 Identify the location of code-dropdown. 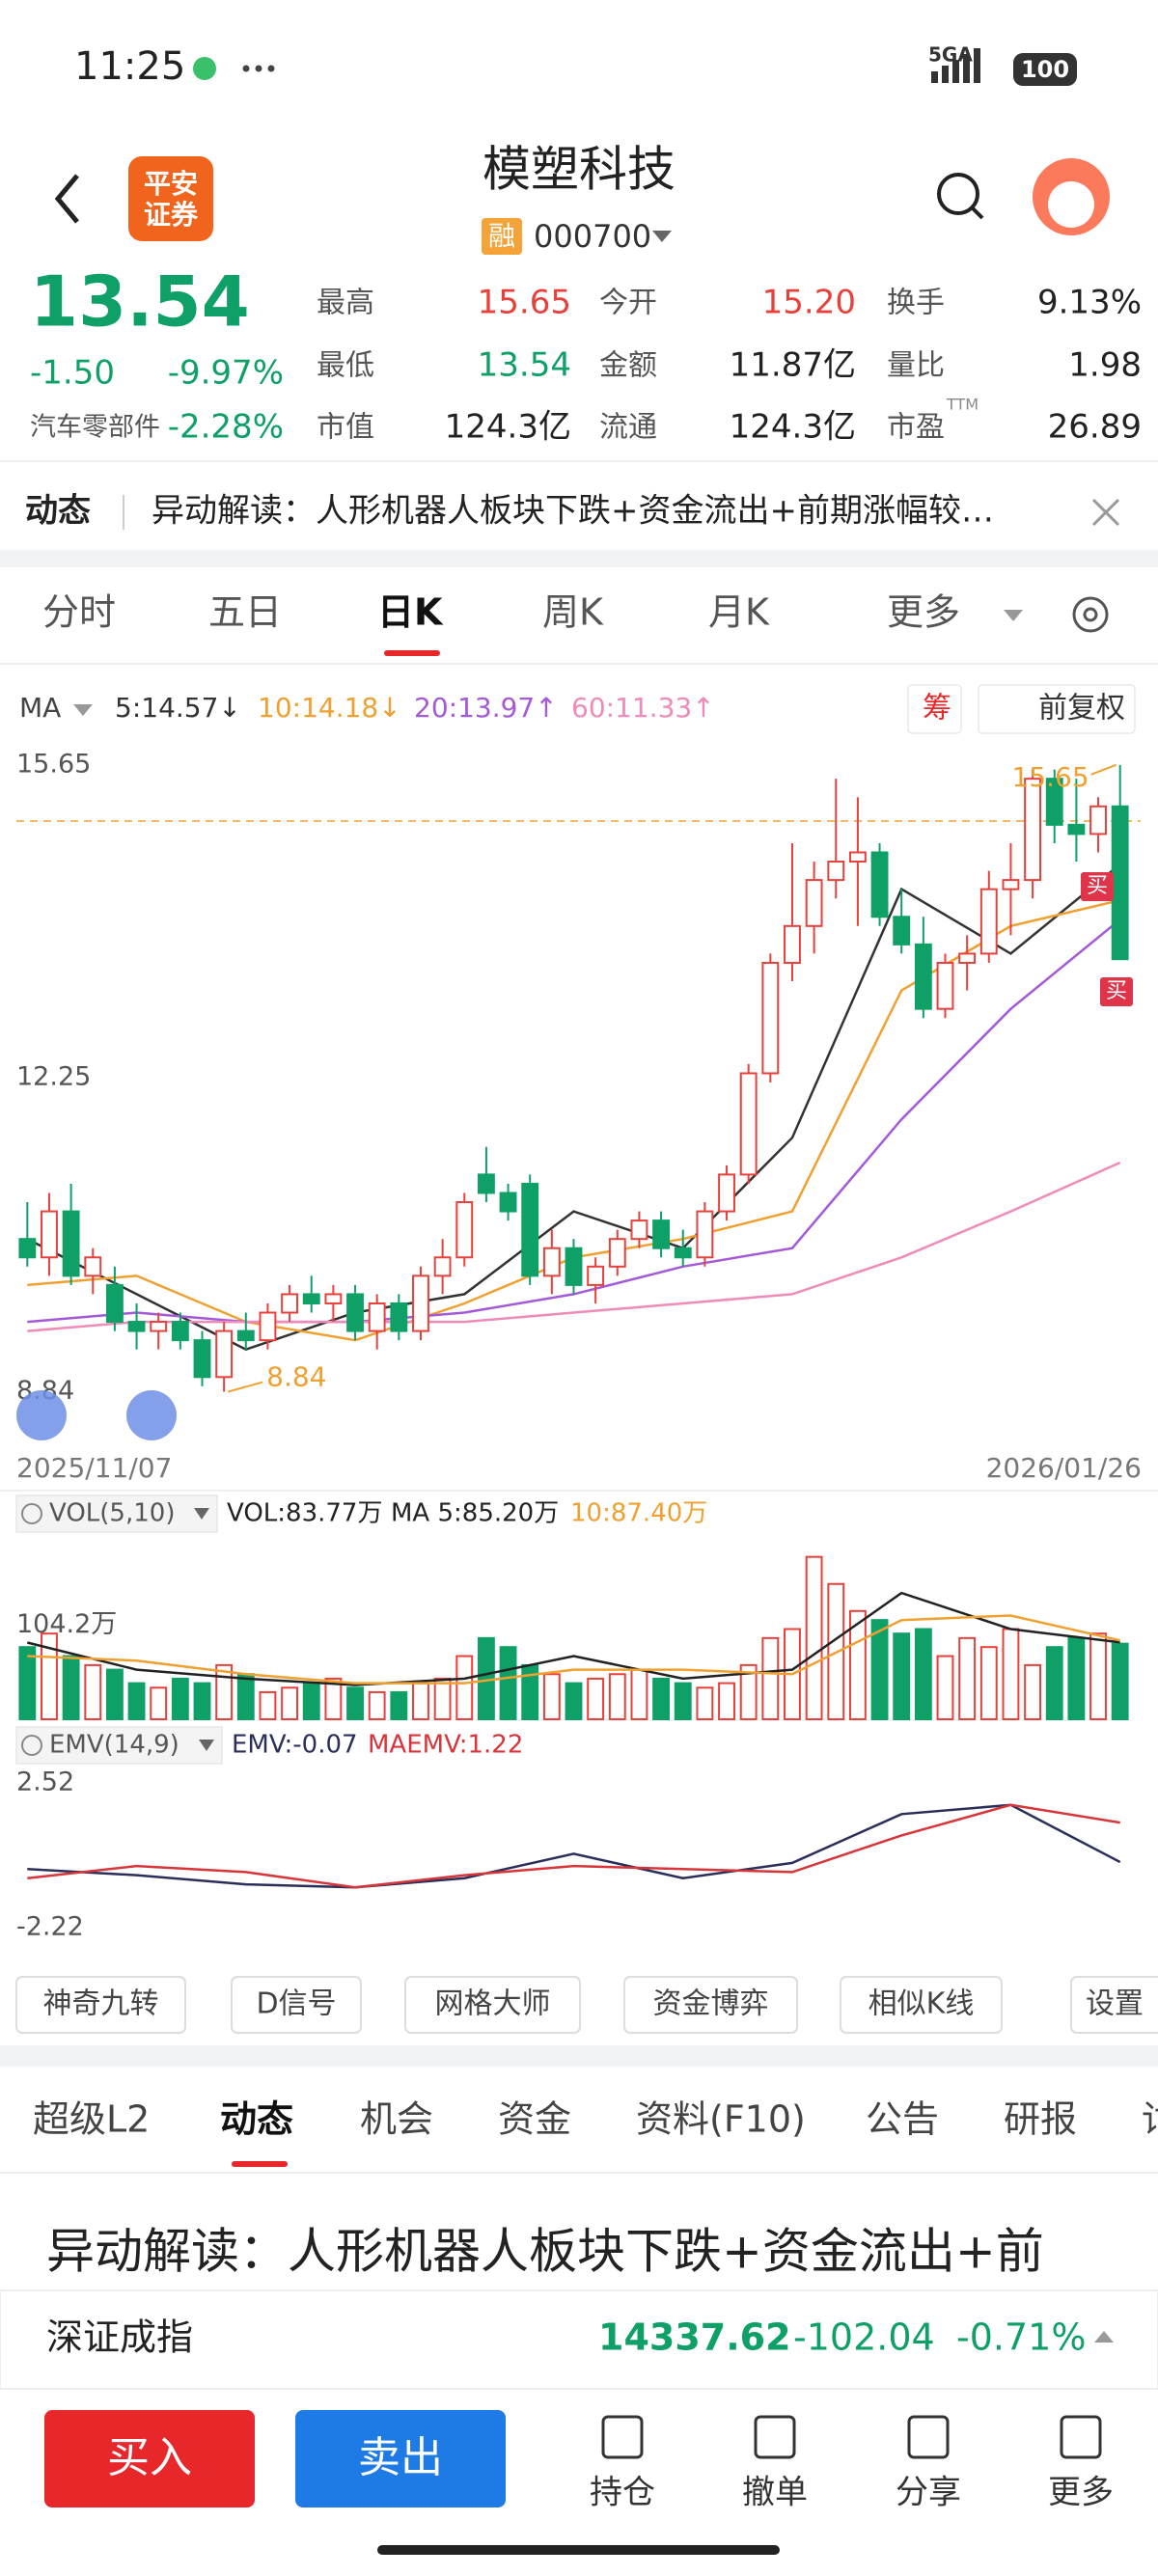
(662, 236).